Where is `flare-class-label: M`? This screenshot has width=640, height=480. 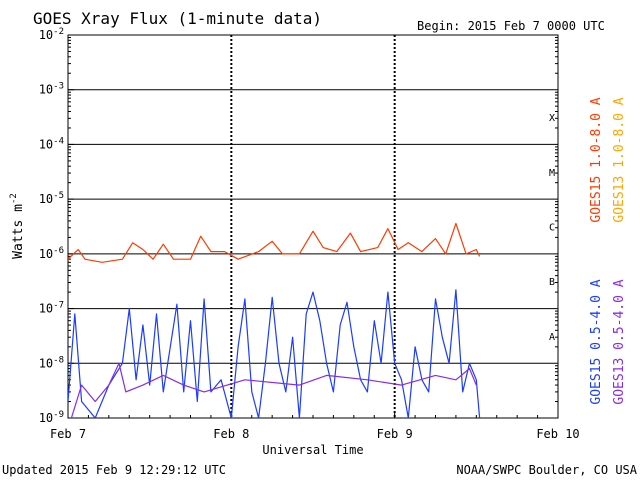 flare-class-label: M is located at coordinates (552, 173).